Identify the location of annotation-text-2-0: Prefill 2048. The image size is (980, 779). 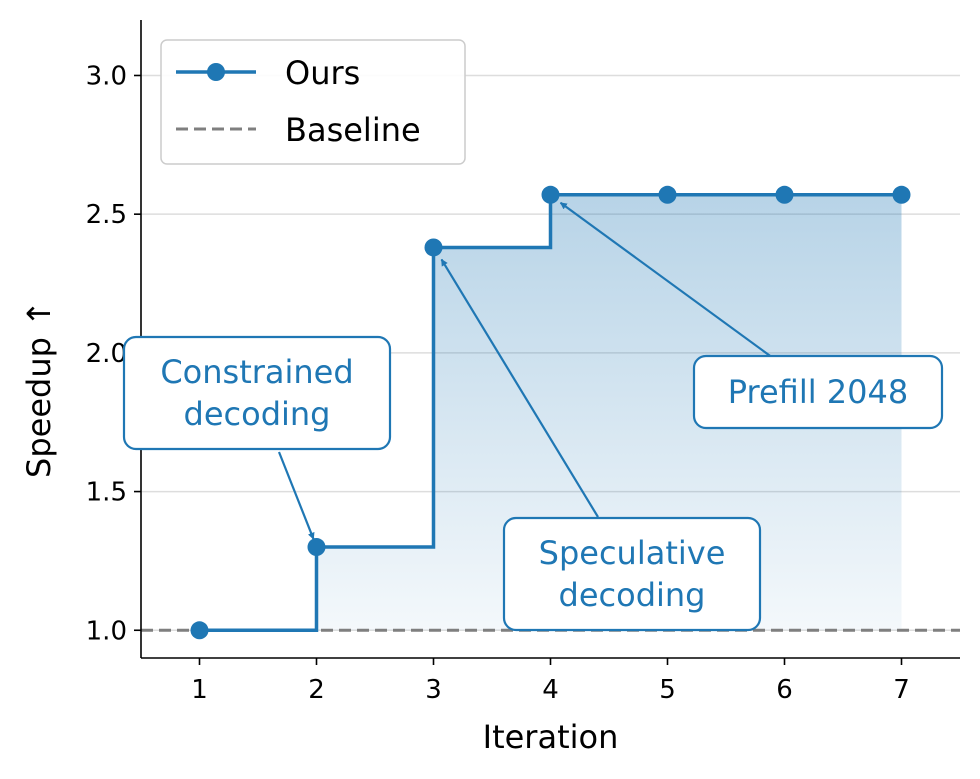
(818, 392).